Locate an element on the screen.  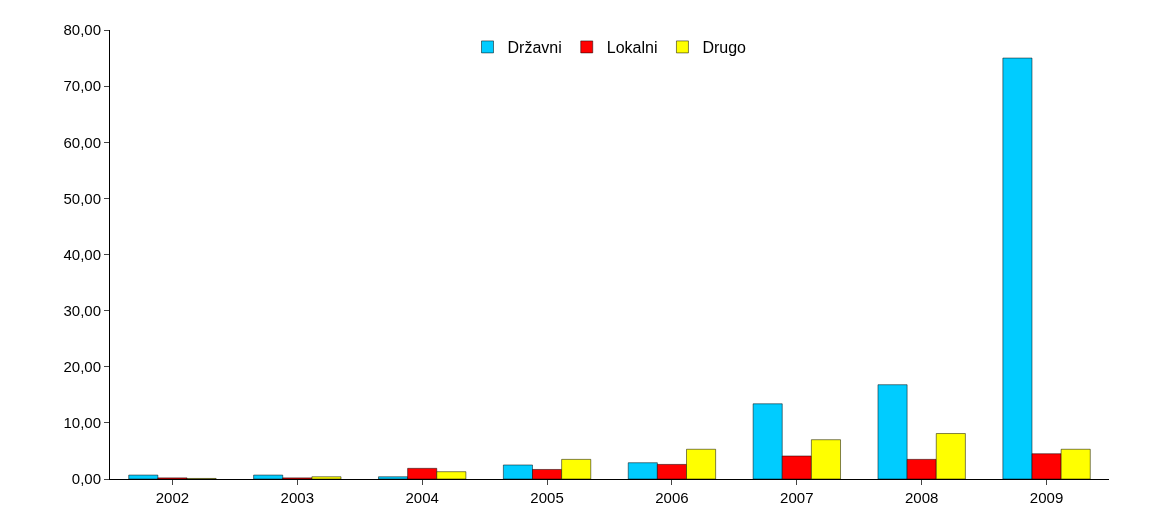
y-tick-label: 60,00 is located at coordinates (82, 142).